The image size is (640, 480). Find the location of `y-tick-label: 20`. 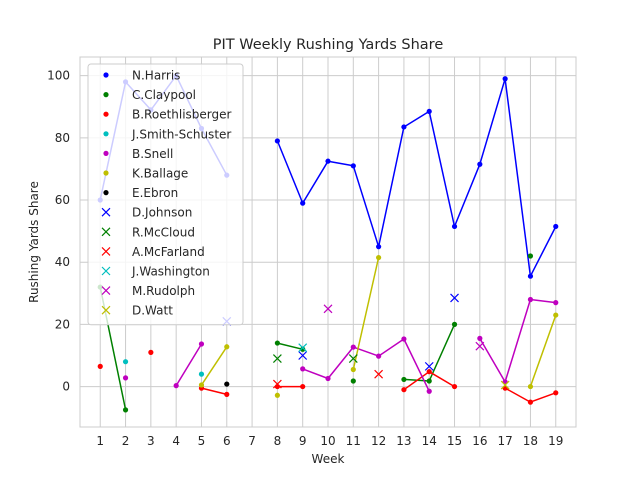

y-tick-label: 20 is located at coordinates (62, 324).